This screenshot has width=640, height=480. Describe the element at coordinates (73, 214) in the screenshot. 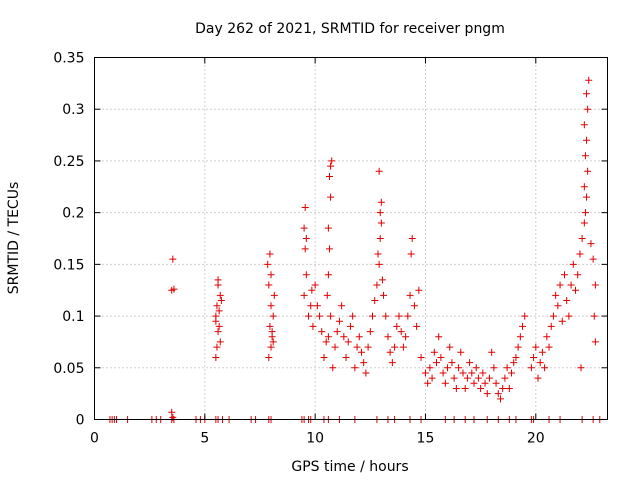

I see `y-tick-label: 0.2` at that location.